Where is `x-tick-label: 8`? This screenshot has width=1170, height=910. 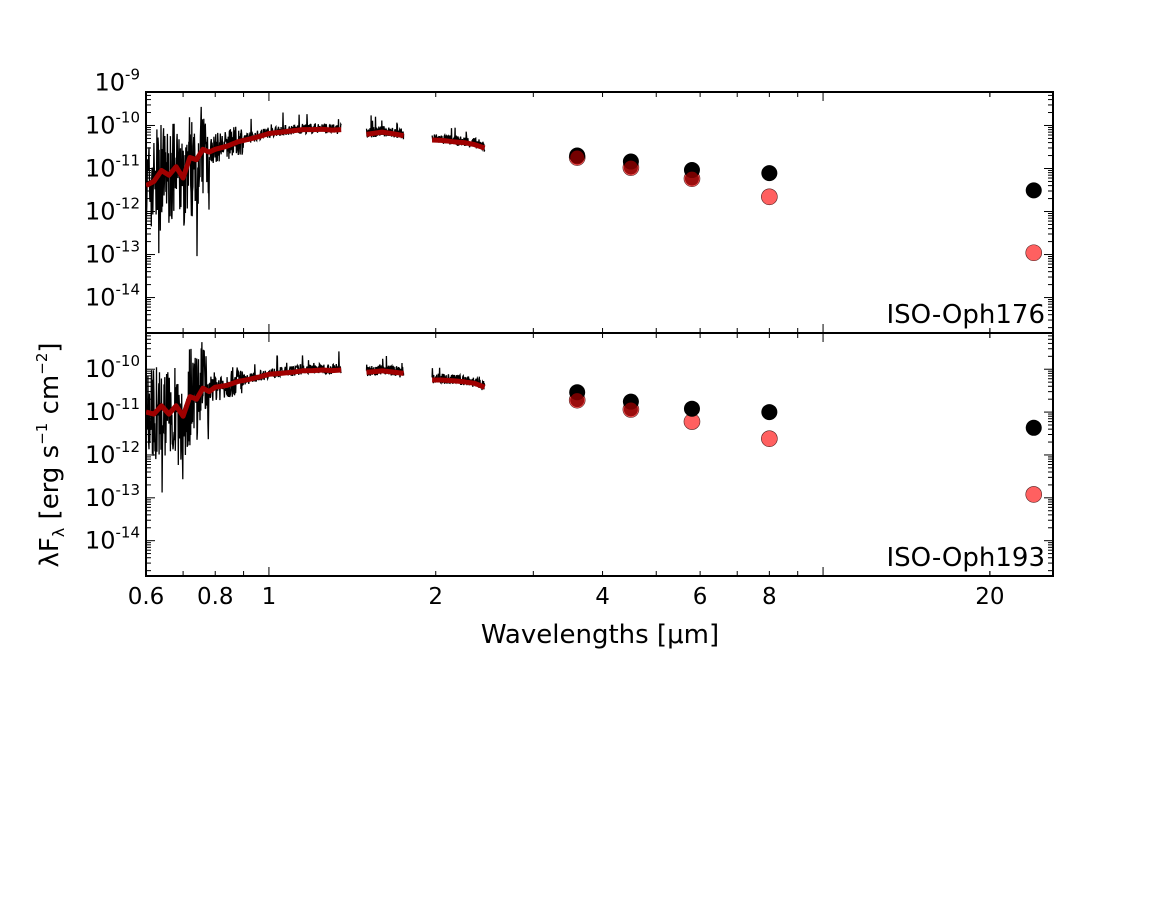 x-tick-label: 8 is located at coordinates (769, 597).